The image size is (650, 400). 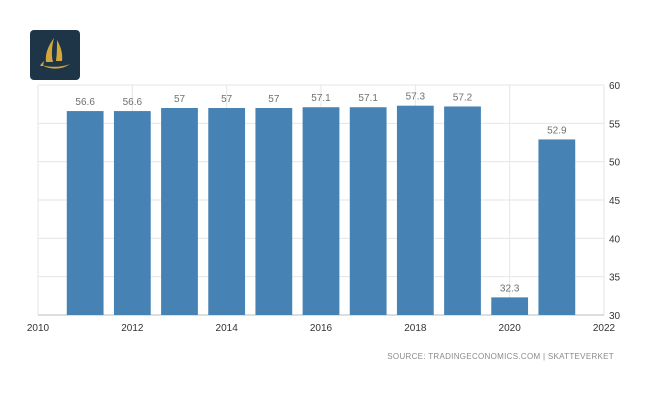 I want to click on data-label-2017: 57.1, so click(x=368, y=98).